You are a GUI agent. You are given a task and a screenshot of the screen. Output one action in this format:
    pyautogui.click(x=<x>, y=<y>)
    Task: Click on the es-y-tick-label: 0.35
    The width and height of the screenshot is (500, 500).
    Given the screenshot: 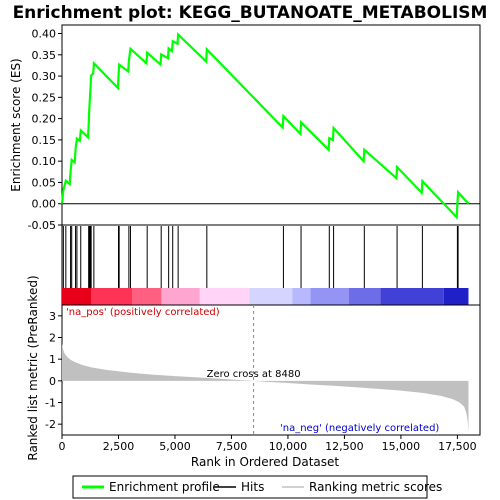 What is the action you would take?
    pyautogui.click(x=44, y=55)
    